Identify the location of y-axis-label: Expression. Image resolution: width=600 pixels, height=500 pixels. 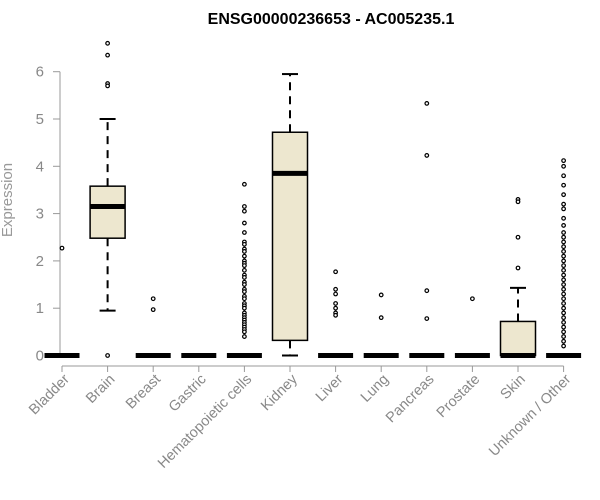
(8, 200).